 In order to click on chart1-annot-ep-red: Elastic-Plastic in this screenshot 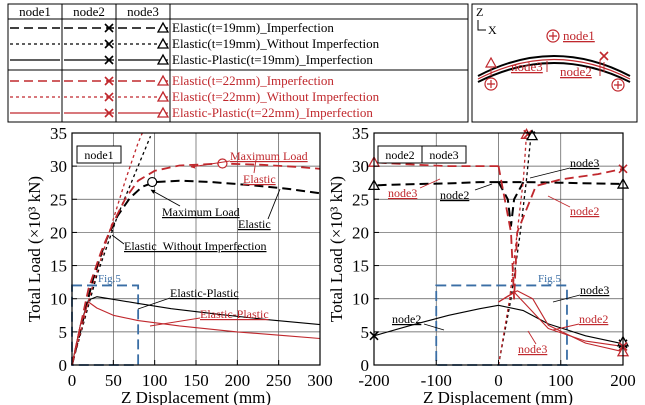, I will do `click(234, 314)`.